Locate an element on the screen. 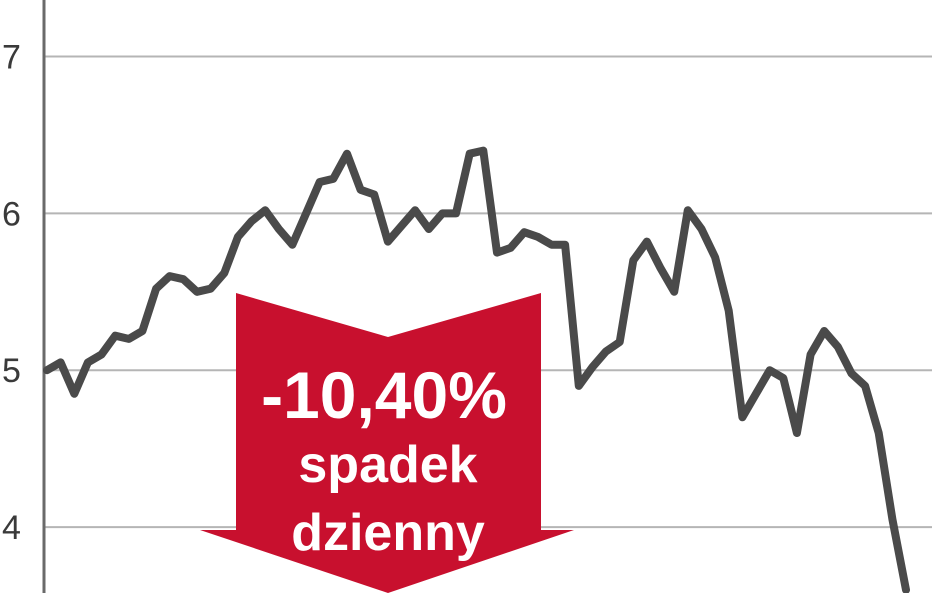  y-tick-label: 7 is located at coordinates (11, 57).